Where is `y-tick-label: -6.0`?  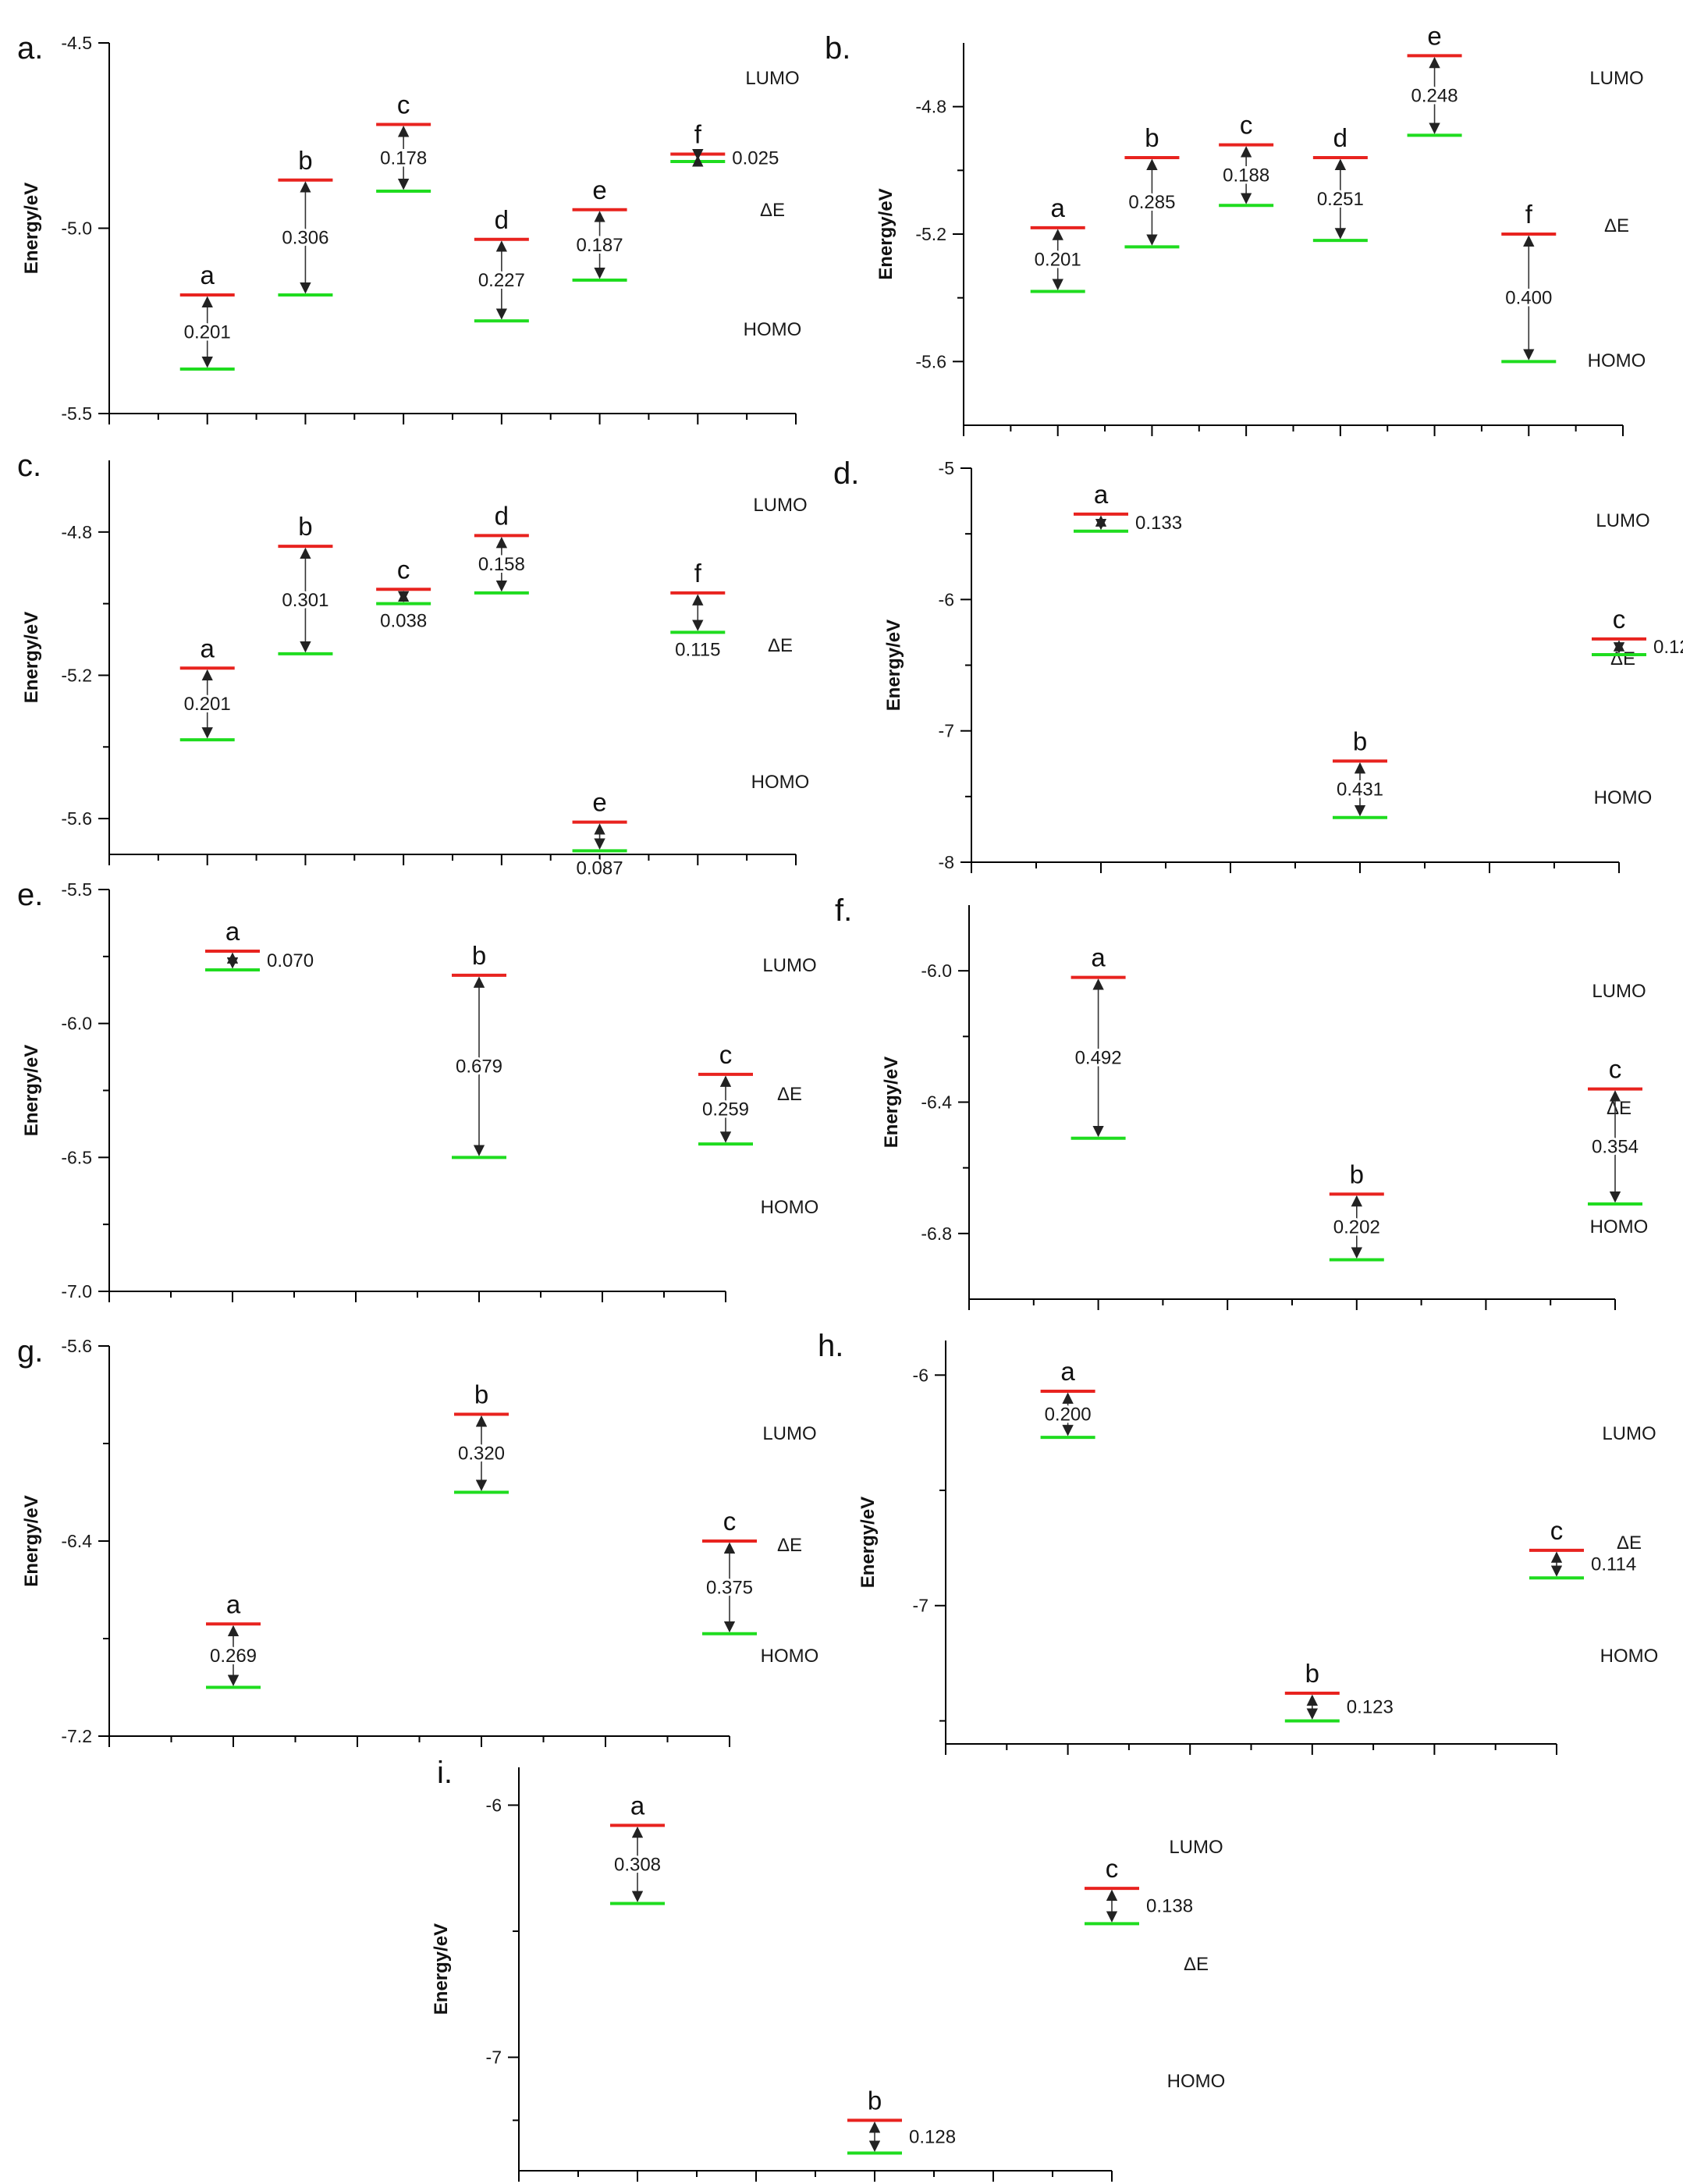 y-tick-label: -6.0 is located at coordinates (76, 1024).